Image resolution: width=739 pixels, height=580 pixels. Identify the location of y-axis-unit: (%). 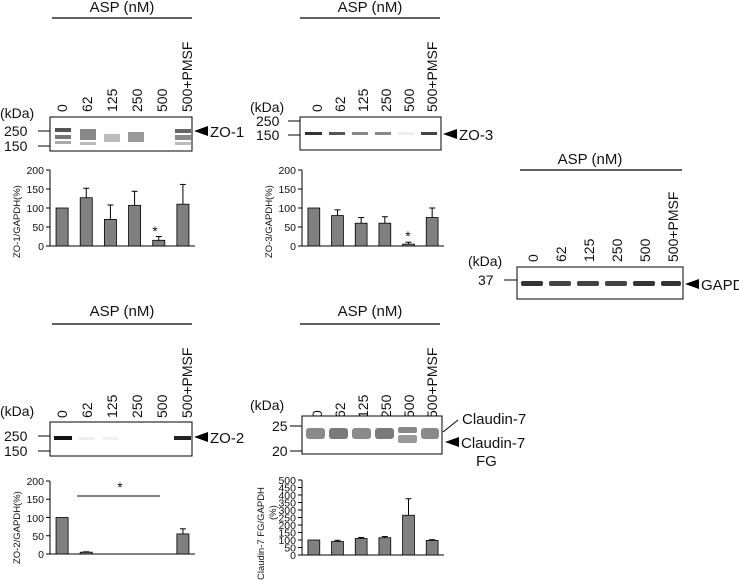
(273, 512).